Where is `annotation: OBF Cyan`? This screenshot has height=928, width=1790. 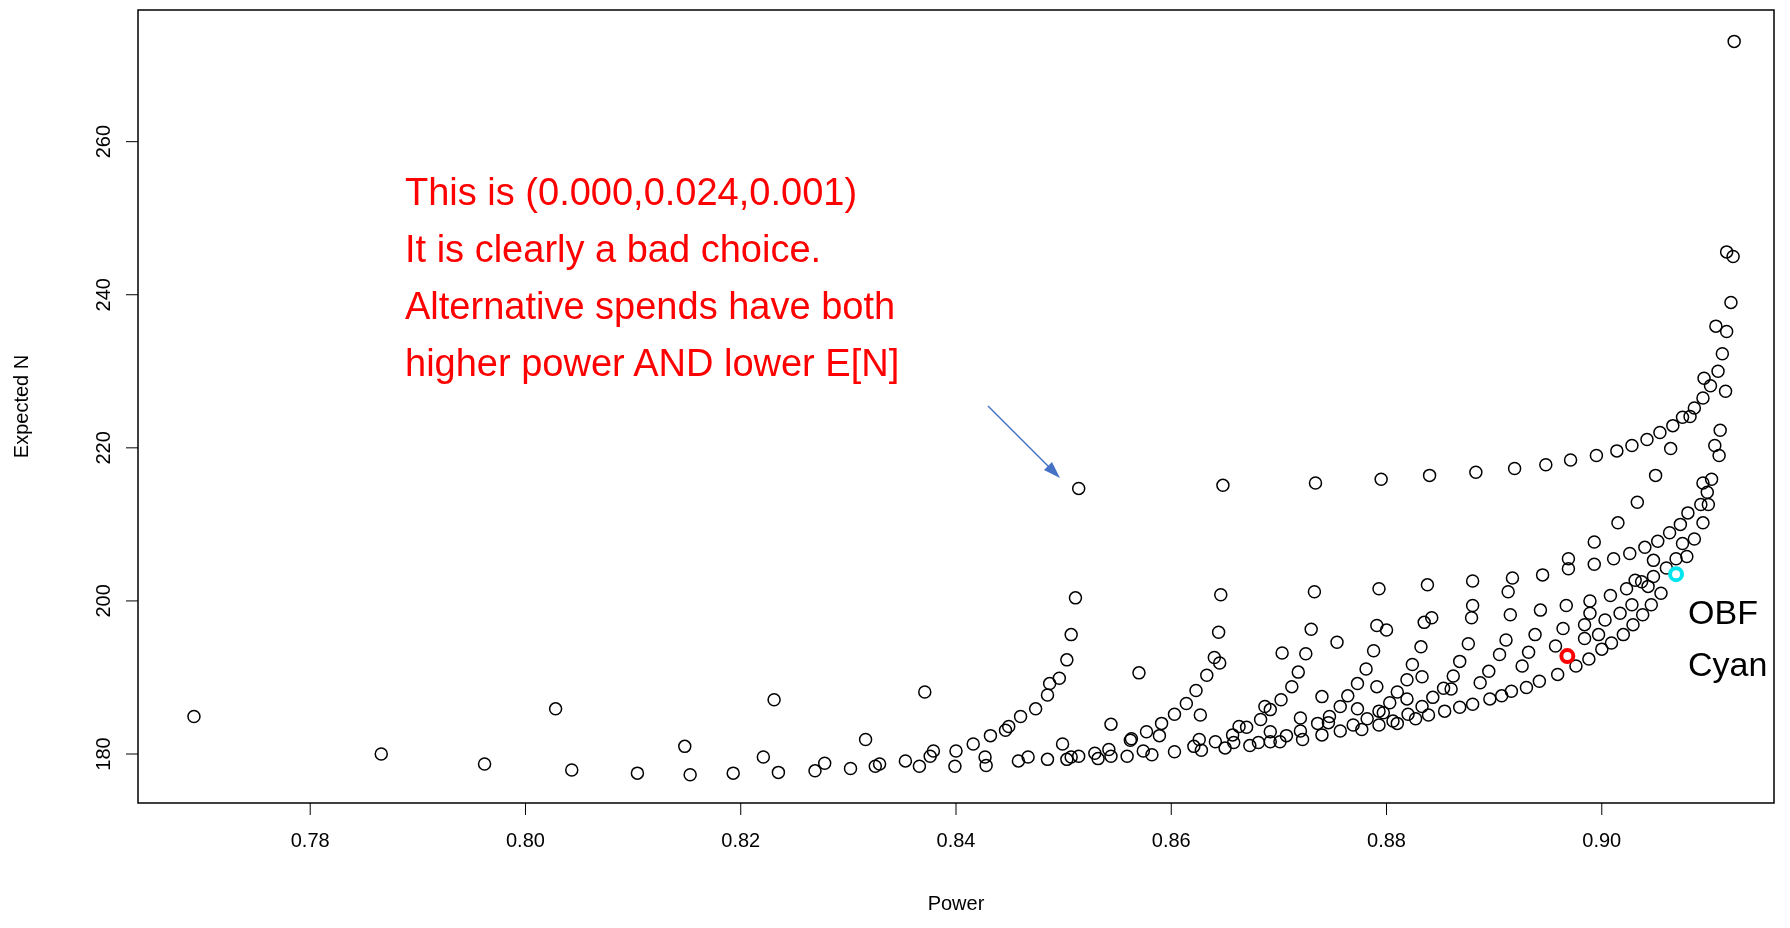 annotation: OBF Cyan is located at coordinates (1728, 638).